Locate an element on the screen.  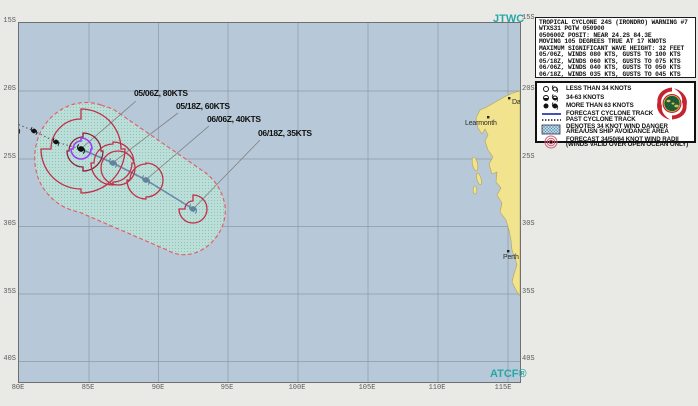
lon-label-90e: 90E is located at coordinates (158, 388).